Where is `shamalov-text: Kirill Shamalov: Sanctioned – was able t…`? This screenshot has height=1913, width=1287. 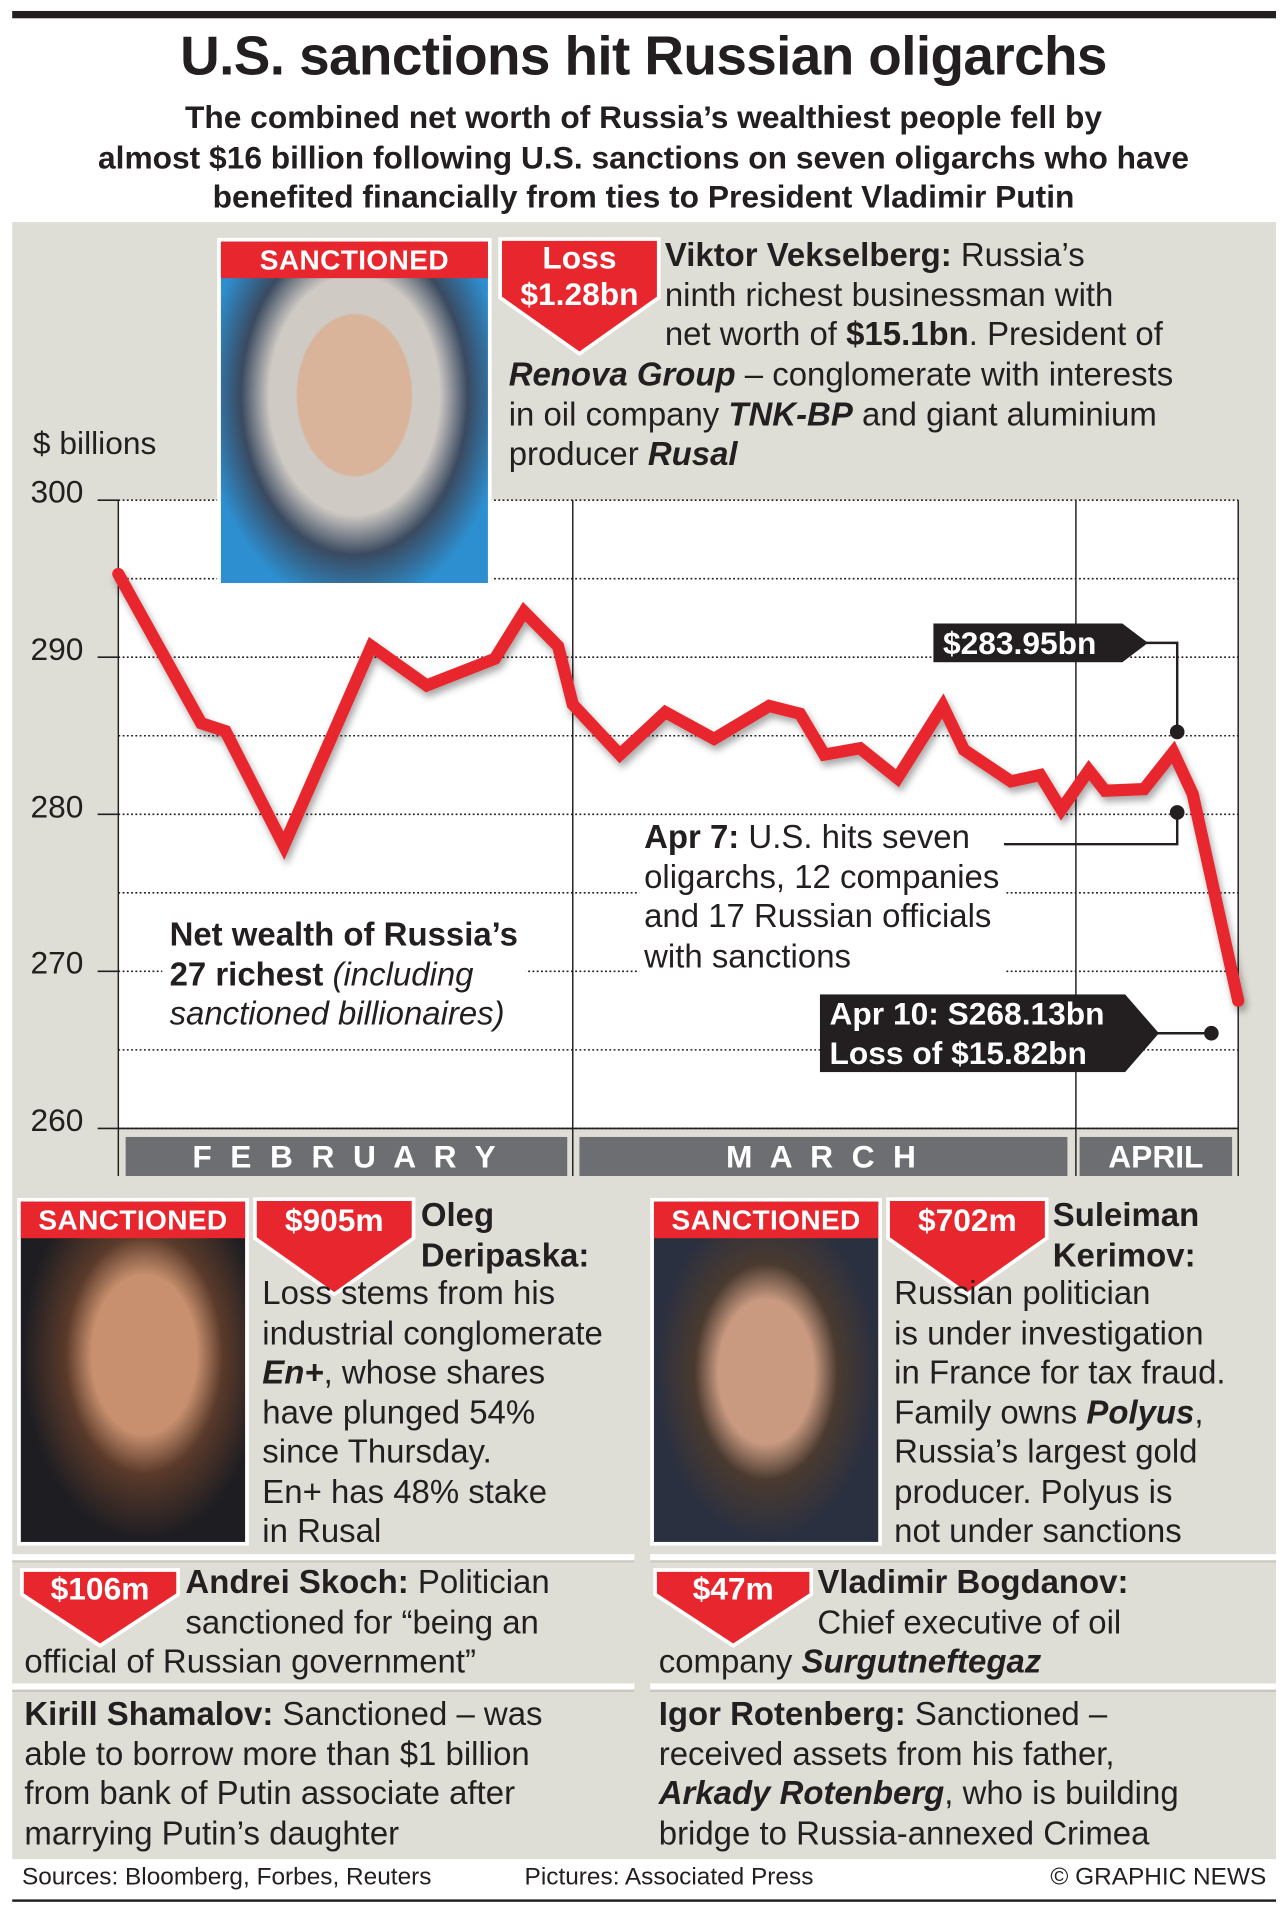
shamalov-text: Kirill Shamalov: Sanctioned – was able t… is located at coordinates (283, 1773).